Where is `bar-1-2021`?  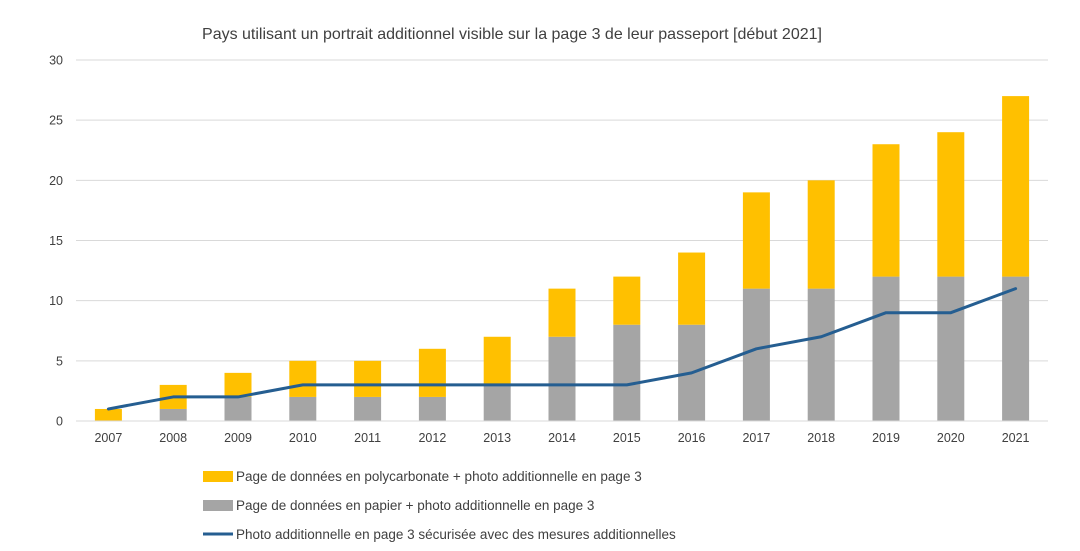
bar-1-2021 is located at coordinates (1016, 186).